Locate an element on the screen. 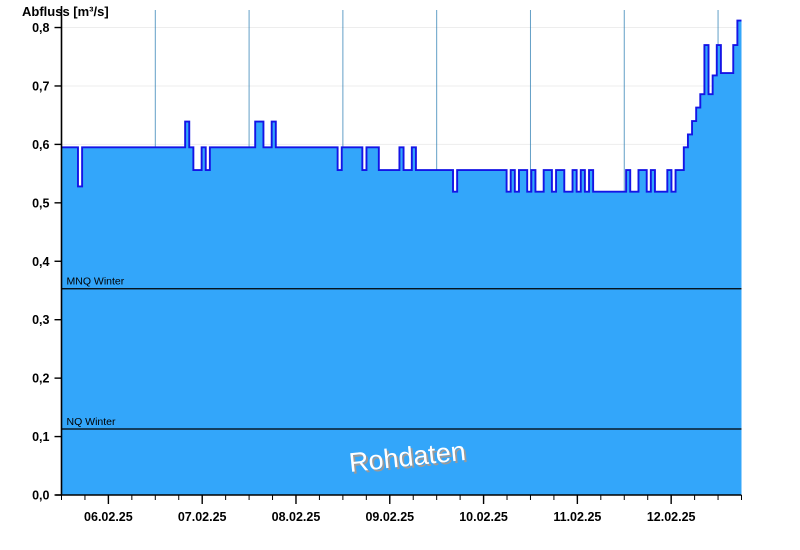 This screenshot has height=550, width=800. x-tick-label: 09.02.25 is located at coordinates (389, 517).